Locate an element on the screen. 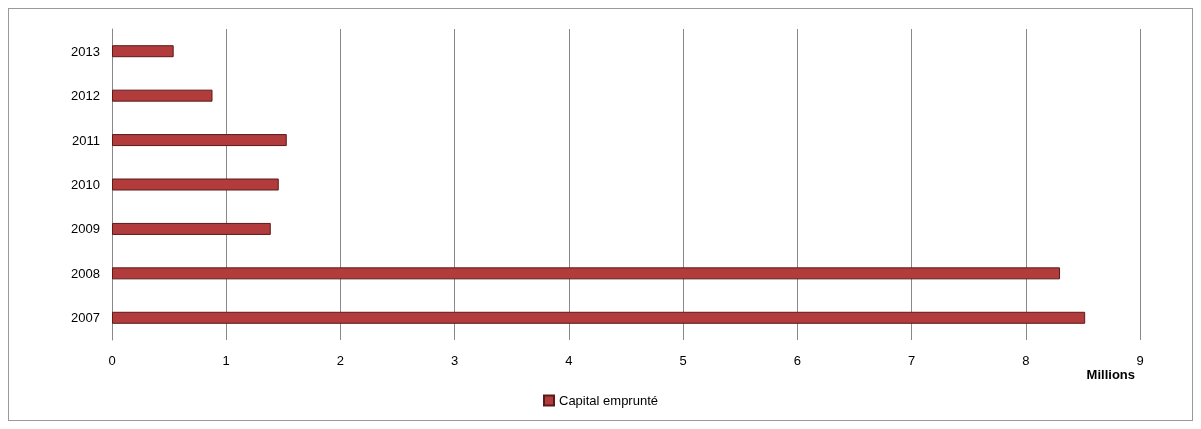 This screenshot has height=429, width=1201. x-tick-label: 5 is located at coordinates (683, 360).